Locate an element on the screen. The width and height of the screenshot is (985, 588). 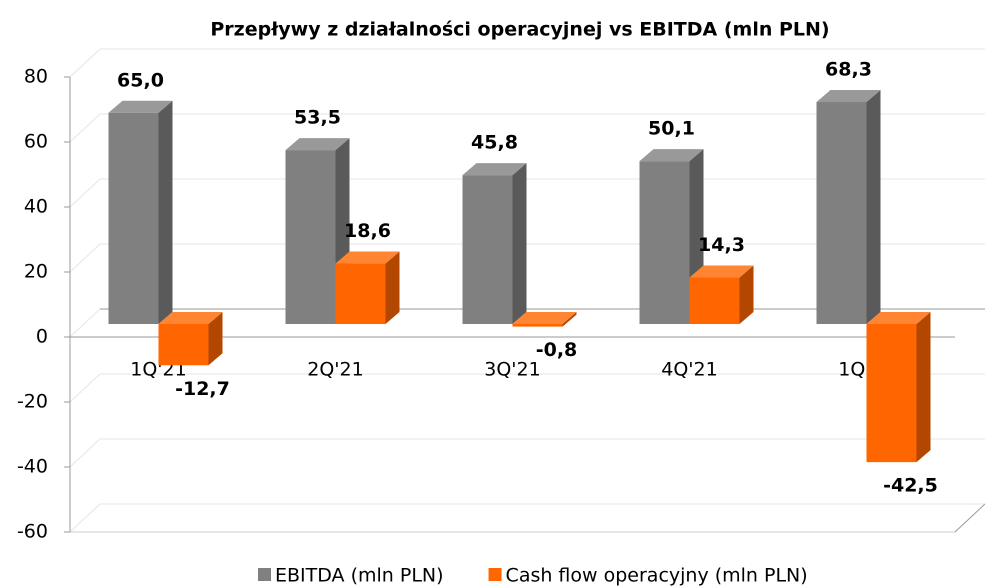
value-label: 53,5 is located at coordinates (317, 118).